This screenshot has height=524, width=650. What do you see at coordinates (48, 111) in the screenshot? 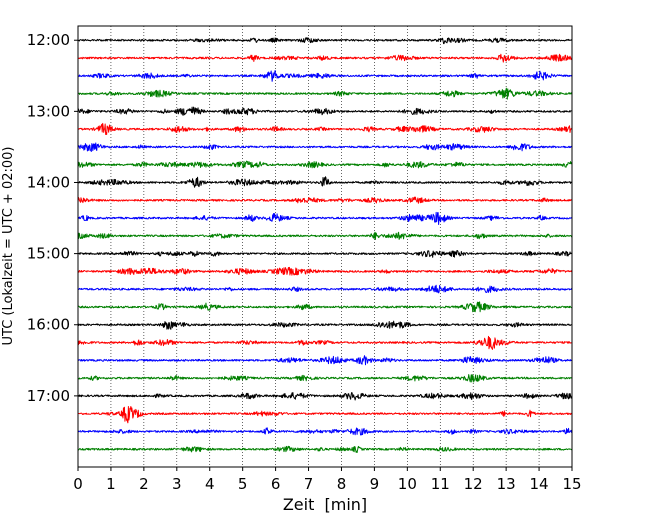
I see `y-tick-label: 13:00` at bounding box center [48, 111].